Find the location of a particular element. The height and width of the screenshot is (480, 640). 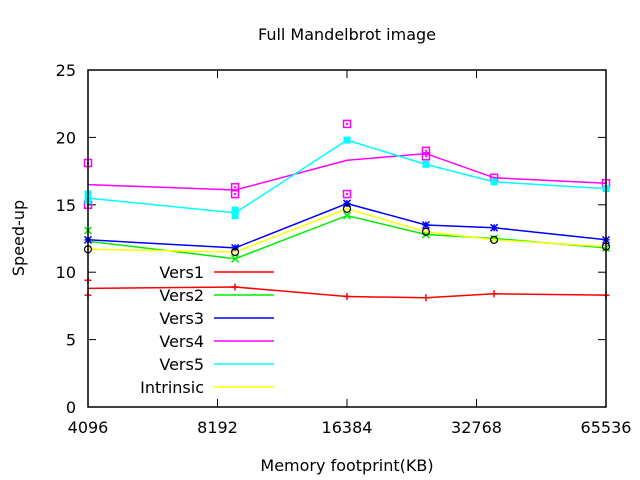

legend-label: Vers3 is located at coordinates (181, 318).